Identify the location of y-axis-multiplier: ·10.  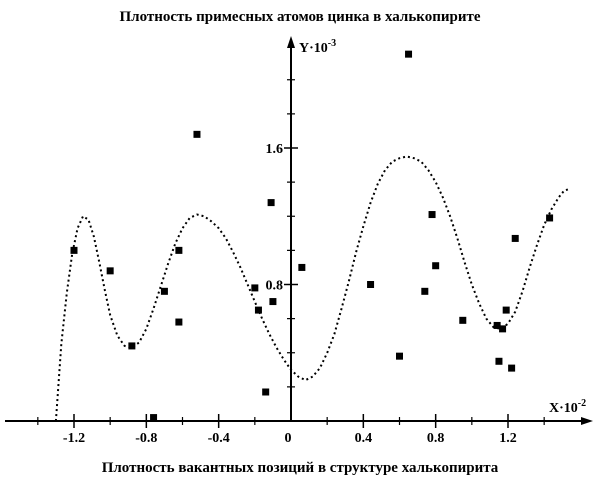
(318, 48).